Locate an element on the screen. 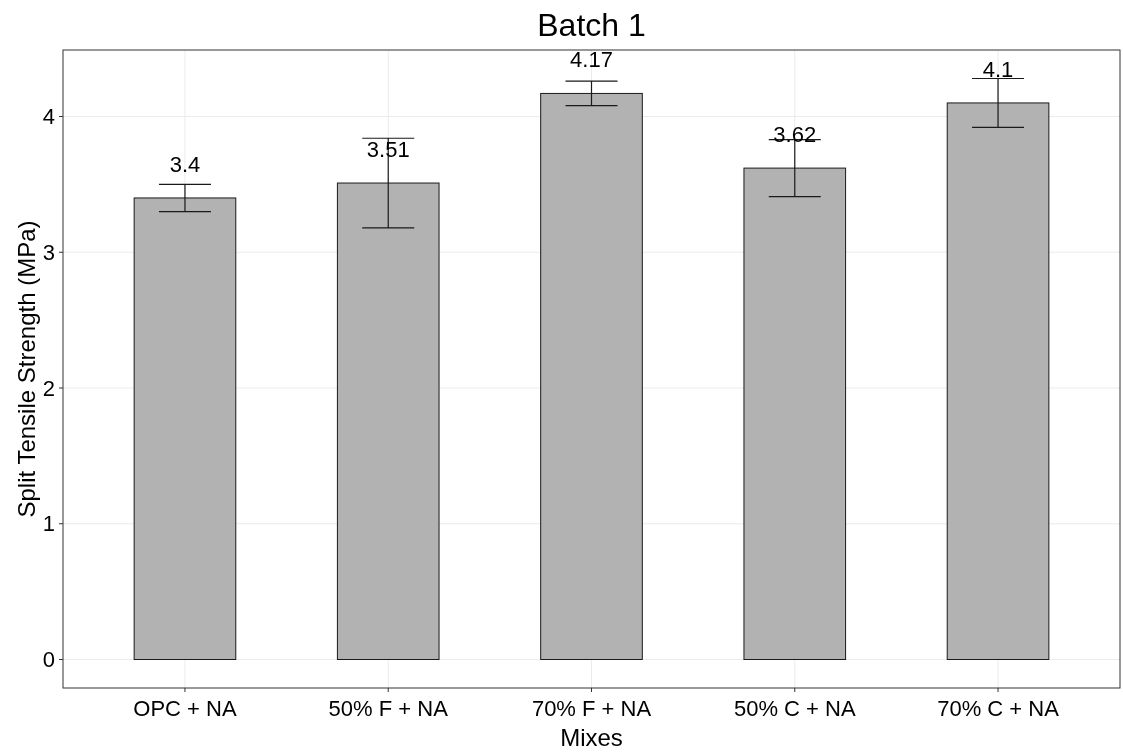 This screenshot has height=754, width=1123. y-tick-label: 2 is located at coordinates (48, 388).